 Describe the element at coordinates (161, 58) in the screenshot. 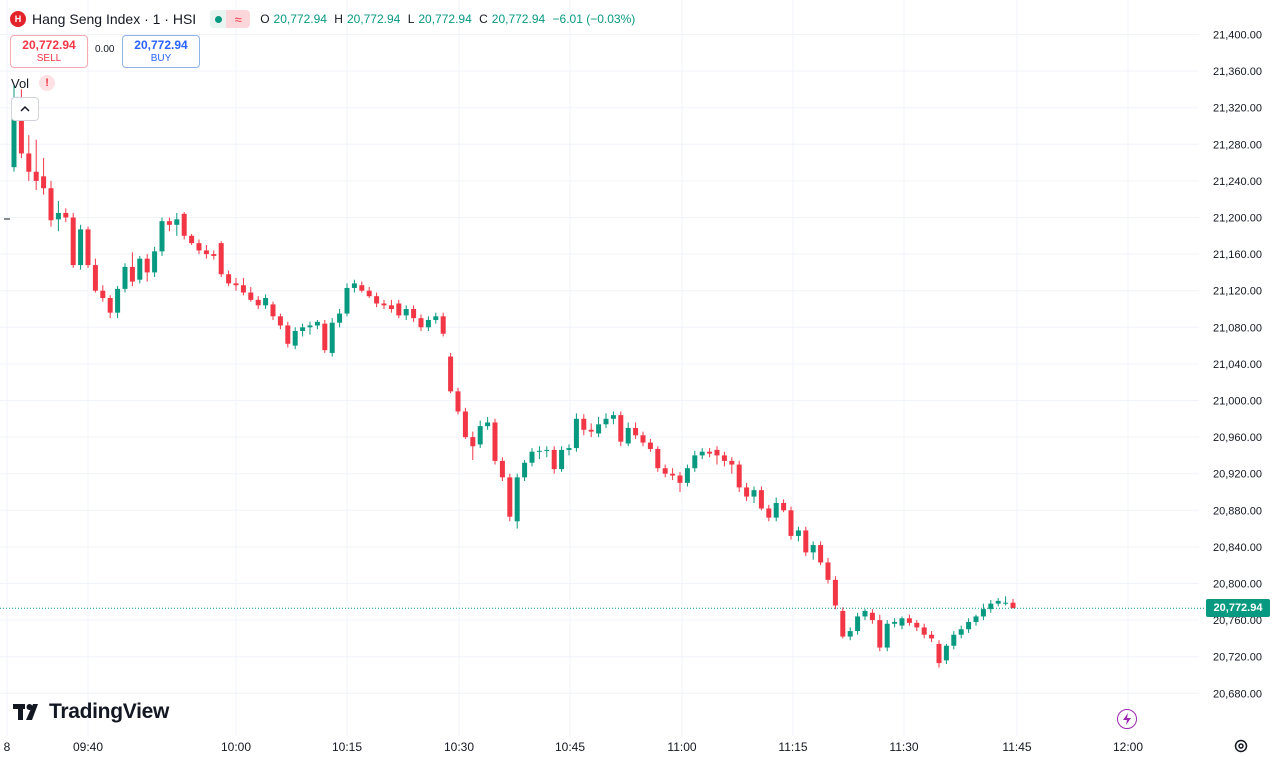

I see `buy-label: BUY` at that location.